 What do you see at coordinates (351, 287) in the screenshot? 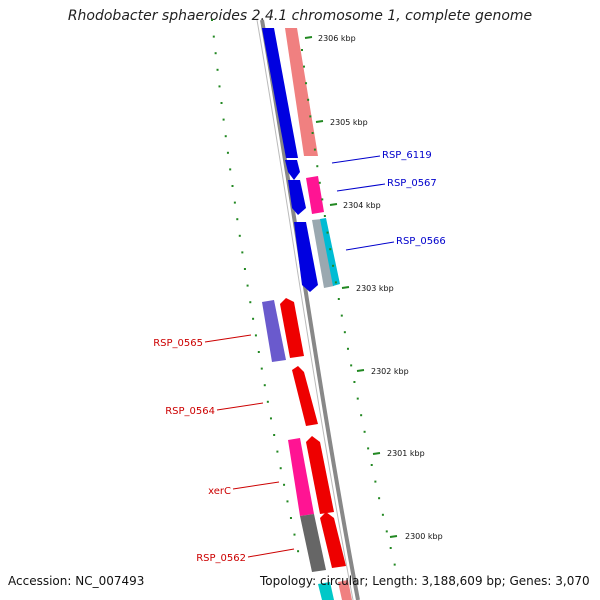
I see `major-ticks` at bounding box center [351, 287].